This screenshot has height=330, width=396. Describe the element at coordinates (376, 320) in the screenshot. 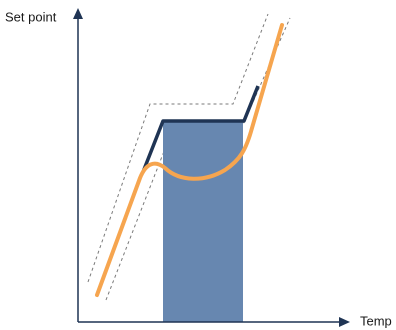

I see `x-axis-label: Temp` at that location.